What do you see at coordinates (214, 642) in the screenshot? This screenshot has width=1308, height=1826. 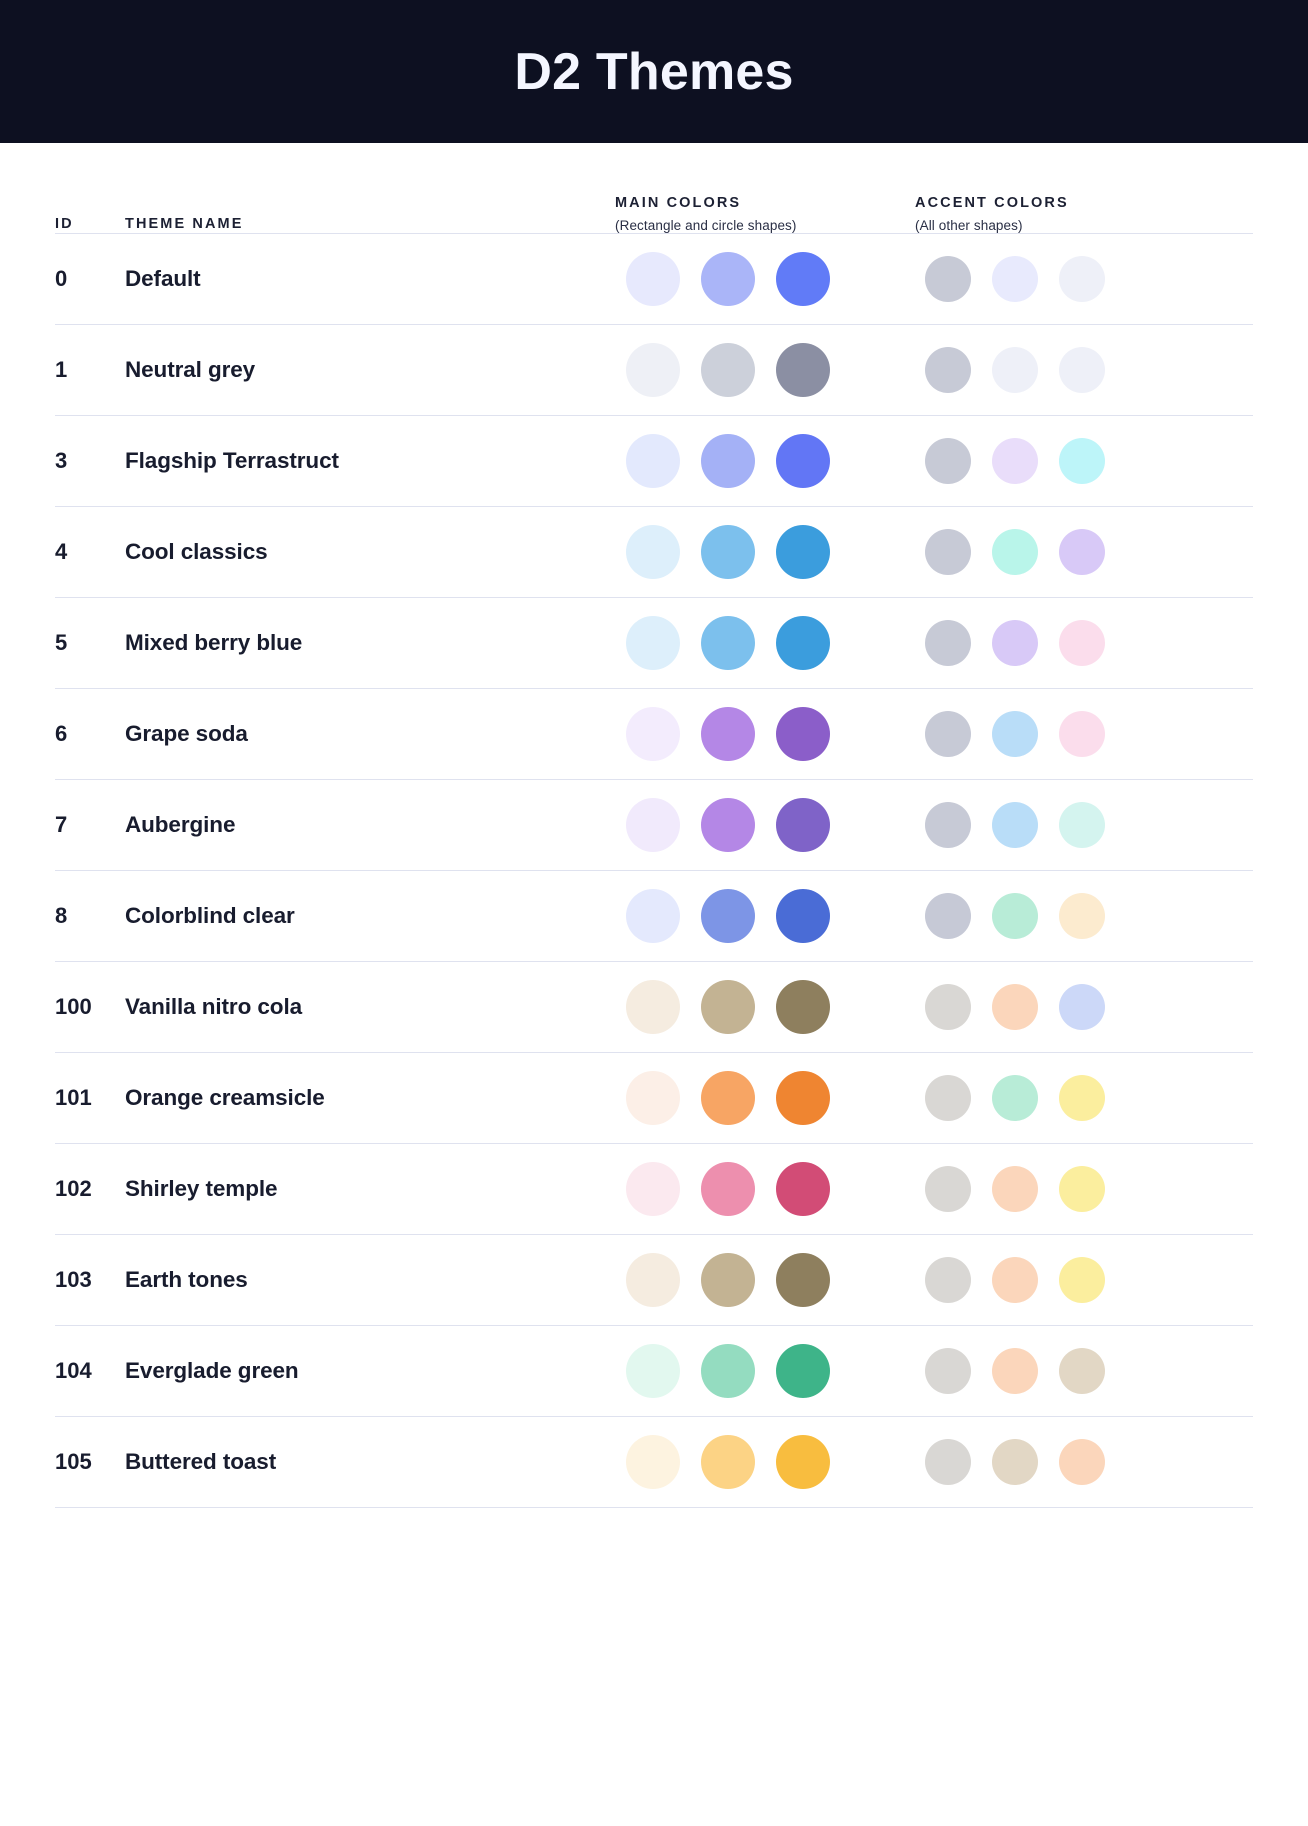 I see `theme-name: Mixed berry blue` at bounding box center [214, 642].